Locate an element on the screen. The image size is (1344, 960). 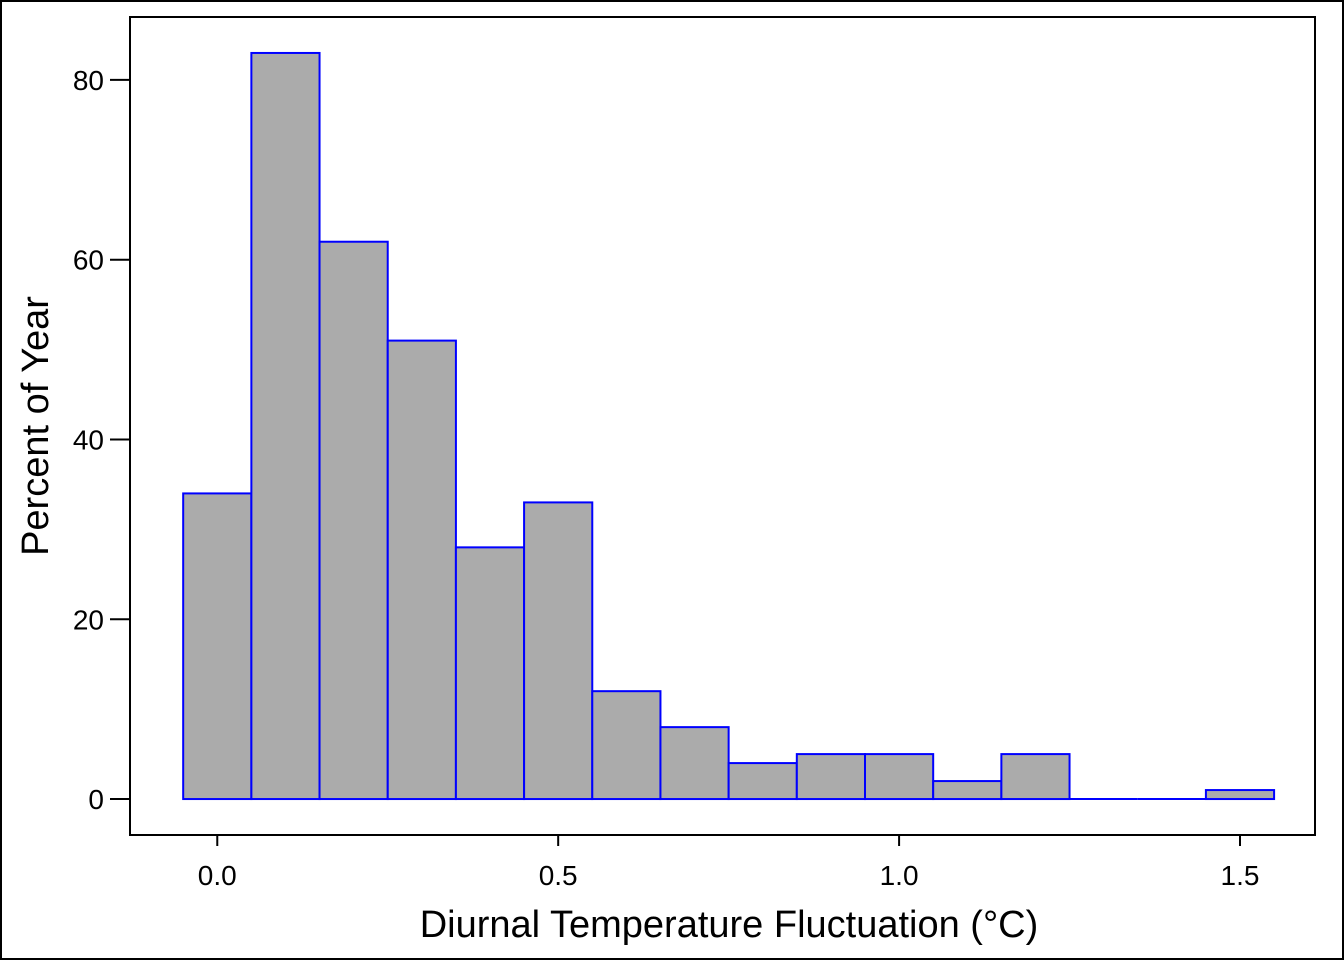
y-tick-label: 80 is located at coordinates (88, 80).